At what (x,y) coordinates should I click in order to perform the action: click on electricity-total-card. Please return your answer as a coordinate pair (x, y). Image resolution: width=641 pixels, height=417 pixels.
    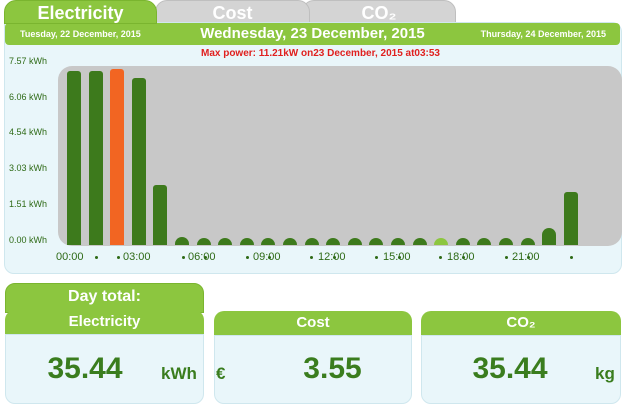
    Looking at the image, I should click on (104, 369).